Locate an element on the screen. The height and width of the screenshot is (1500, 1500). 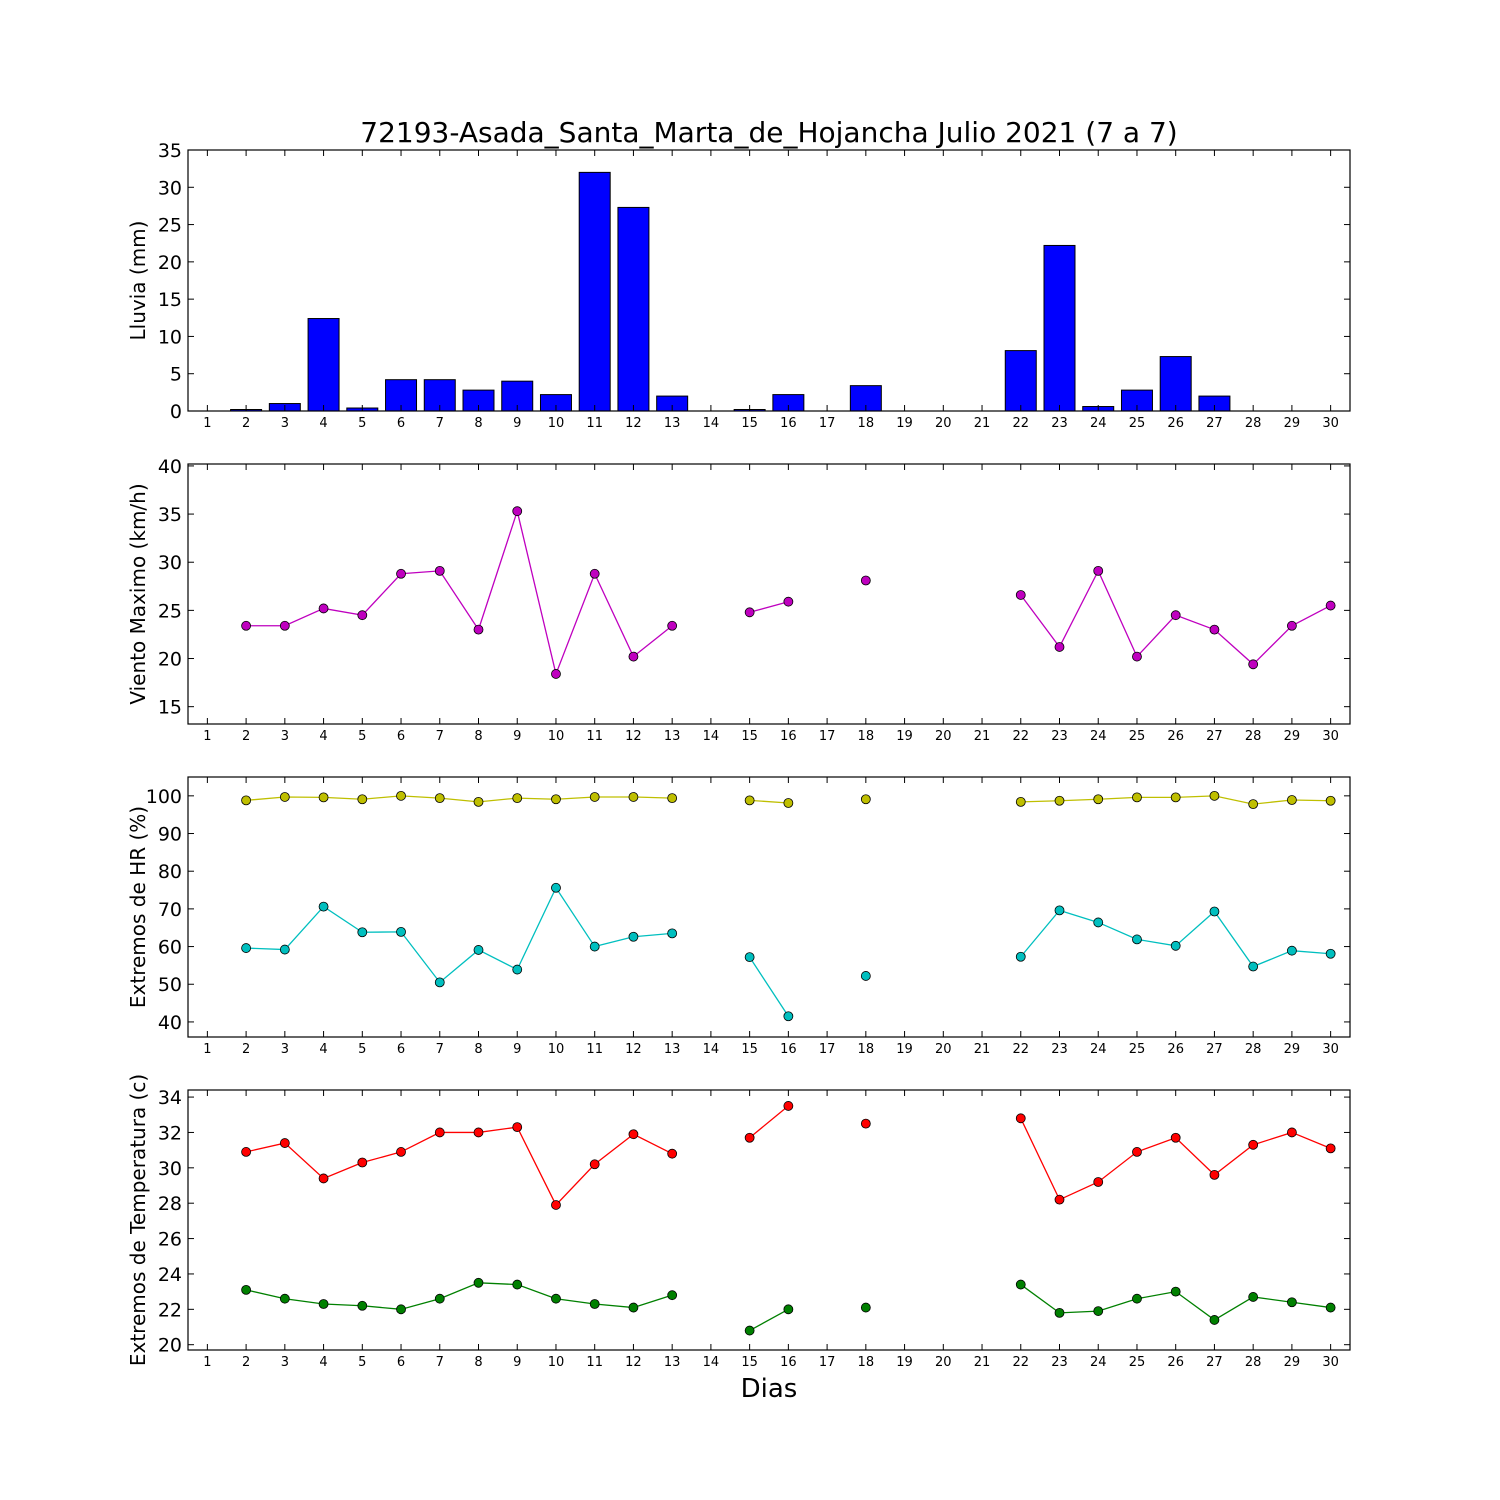
temperature-xtick-label: 3 is located at coordinates (285, 1362).